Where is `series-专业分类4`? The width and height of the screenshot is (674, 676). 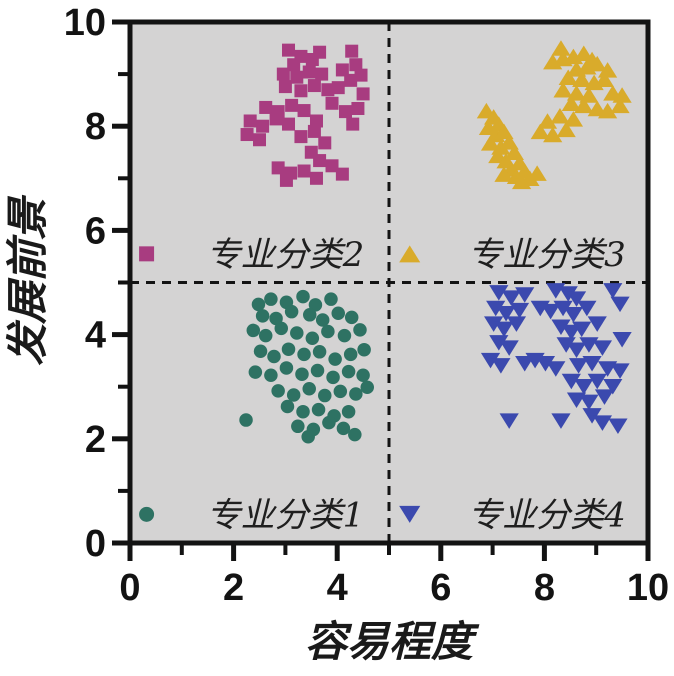
series-专业分类4 is located at coordinates (556, 359).